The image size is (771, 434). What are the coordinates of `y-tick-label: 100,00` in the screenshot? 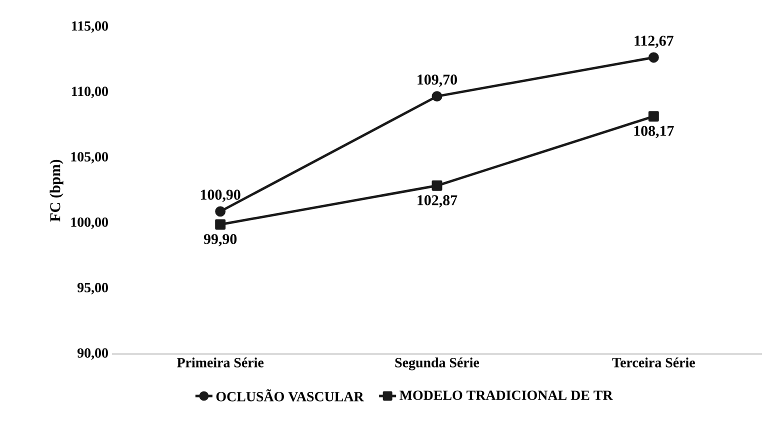 It's located at (89, 223).